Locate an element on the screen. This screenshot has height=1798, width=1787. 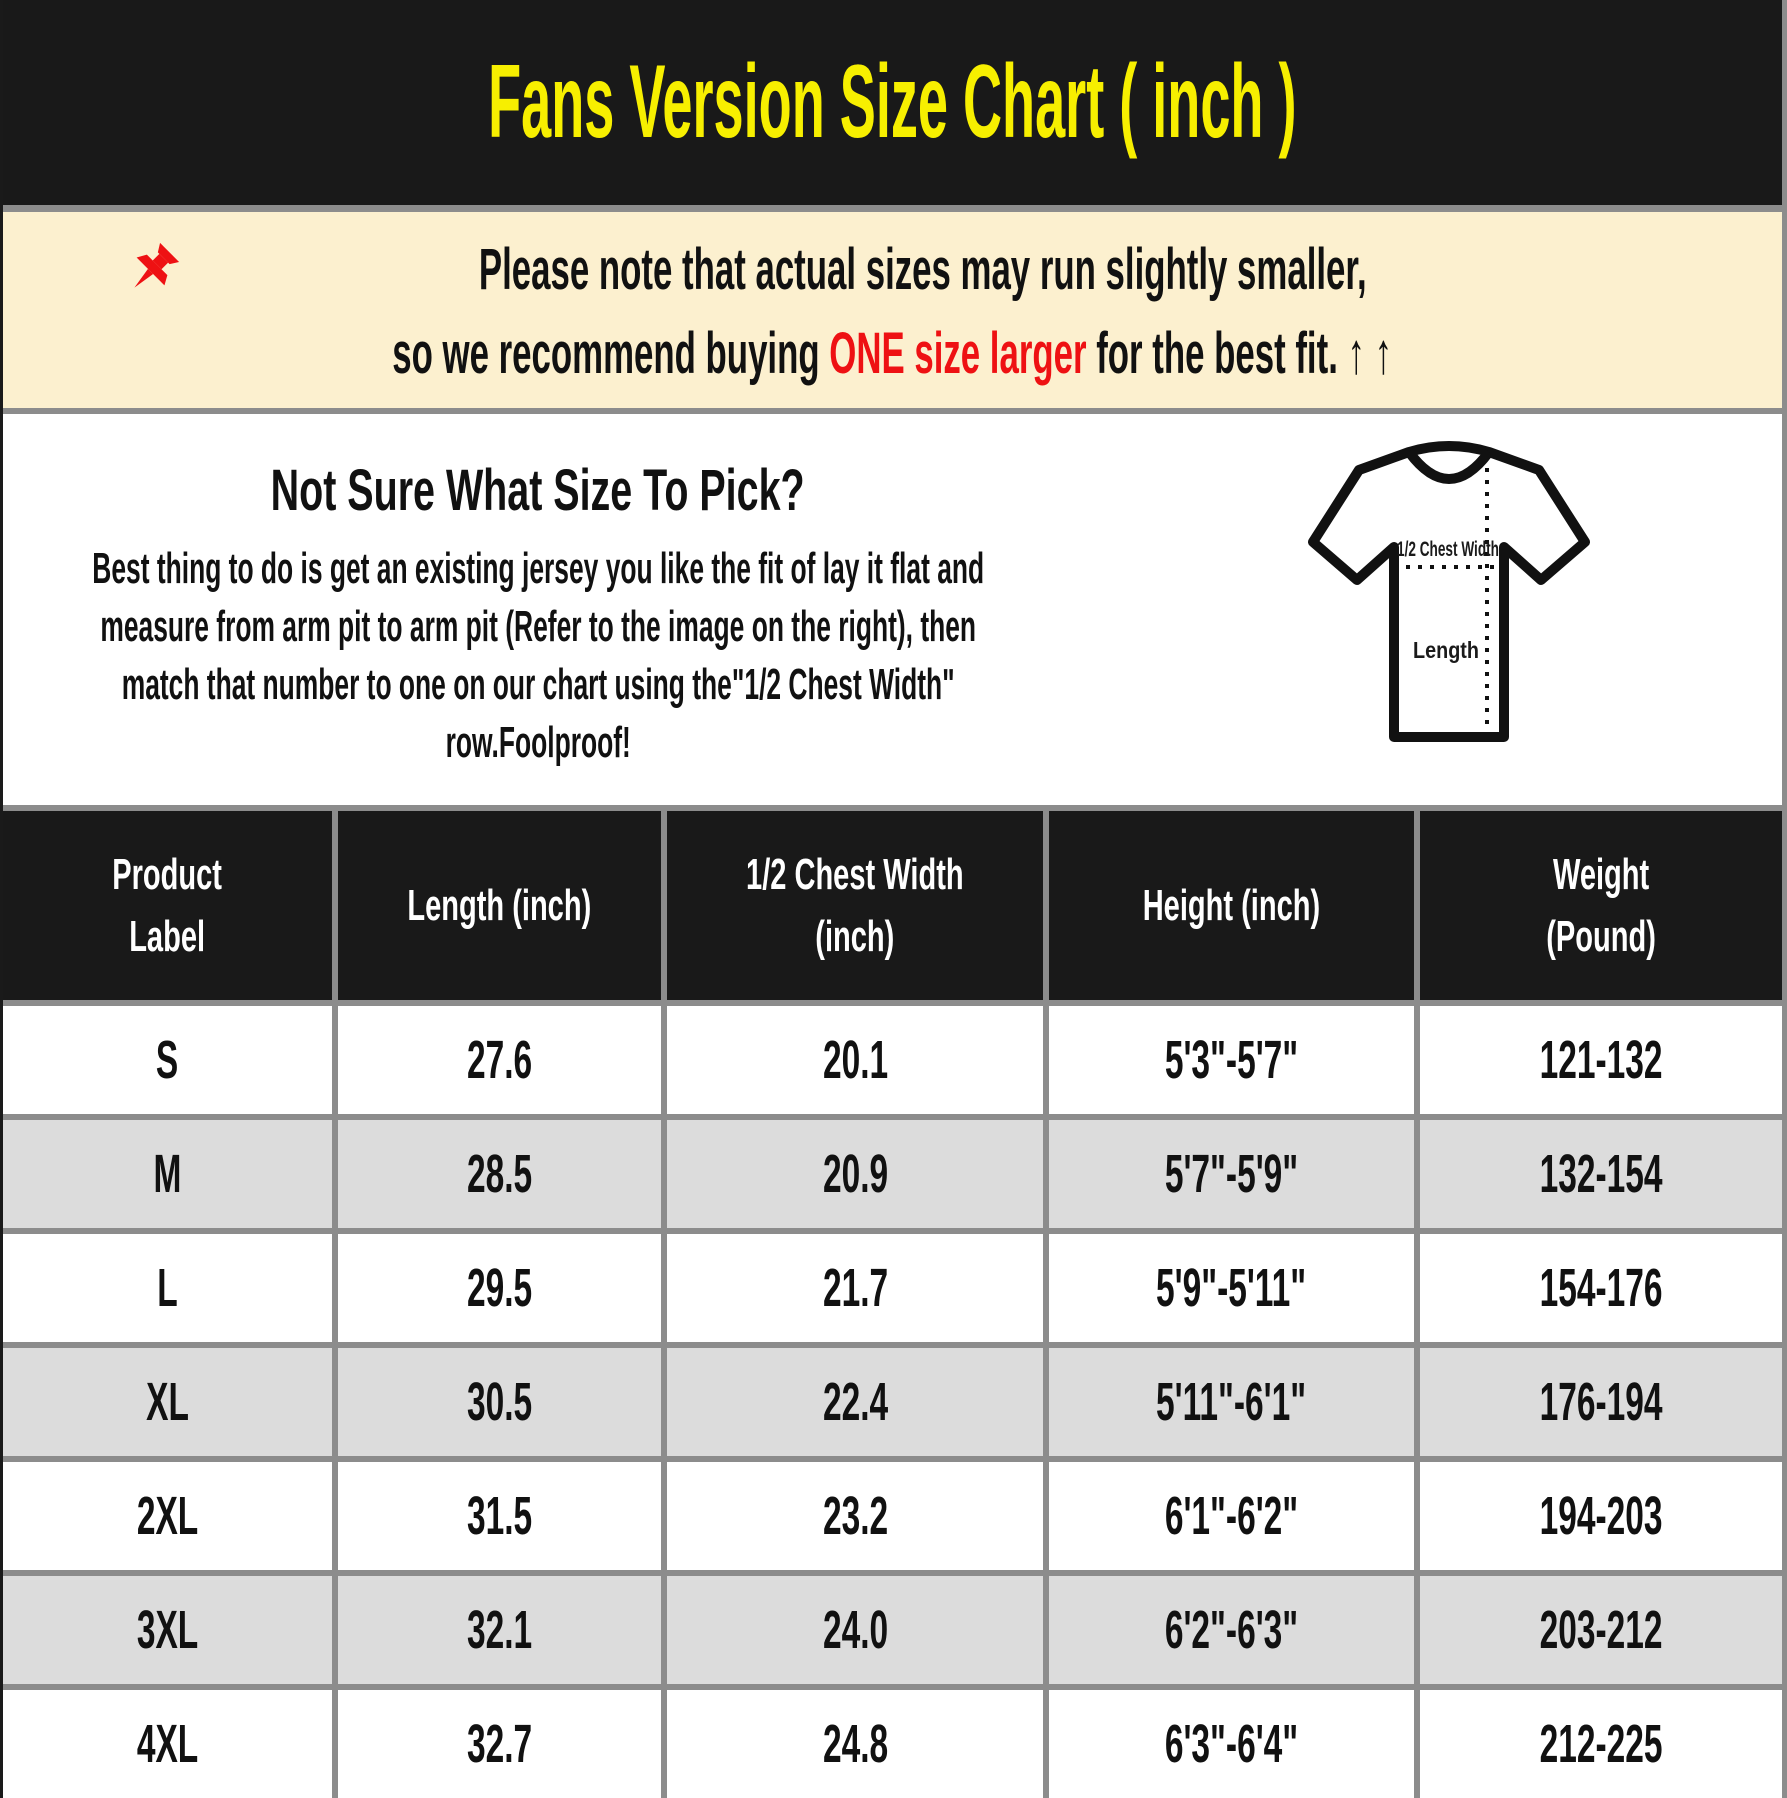
notice-text-2-suffix: for the best fit. ↑ ↑ is located at coordinates (1239, 353).